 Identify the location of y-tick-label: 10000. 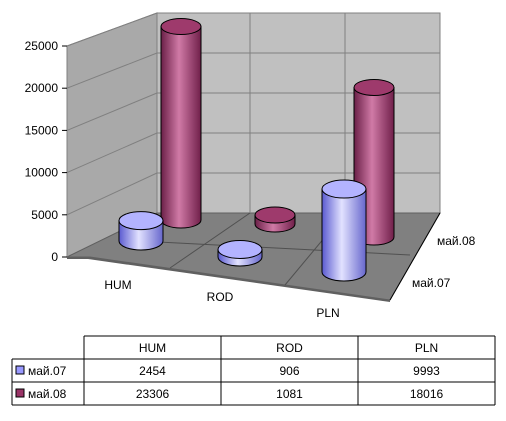
(42, 173).